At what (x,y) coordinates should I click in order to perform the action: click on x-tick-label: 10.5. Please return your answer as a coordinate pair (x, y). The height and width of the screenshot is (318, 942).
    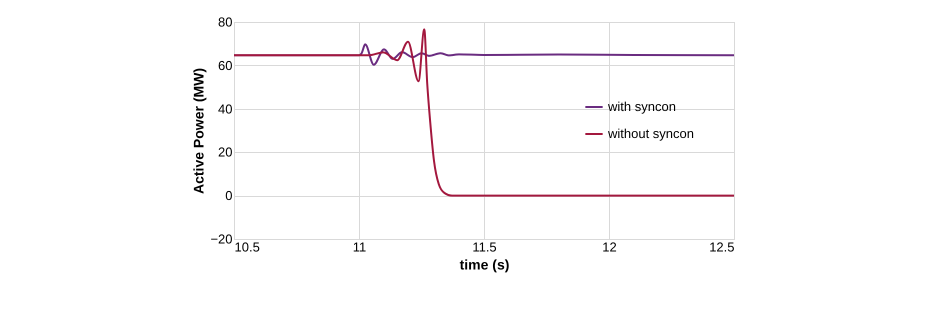
    Looking at the image, I should click on (247, 247).